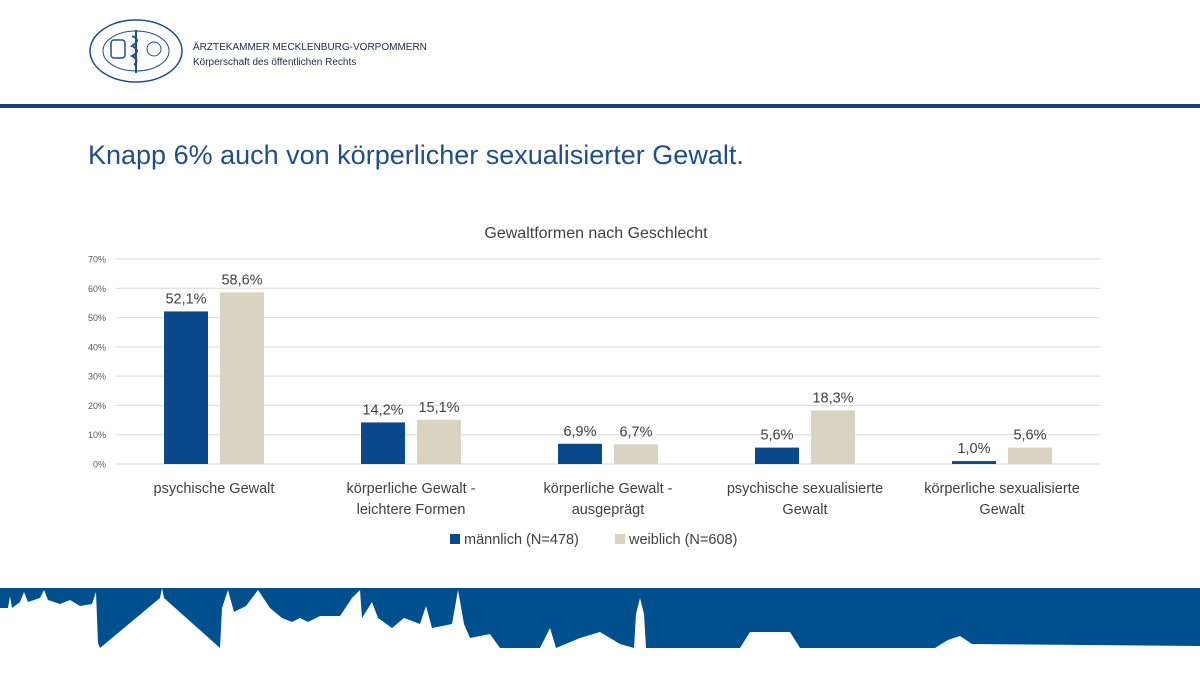  Describe the element at coordinates (310, 47) in the screenshot. I see `org-name: ÄRZTEKAMMER MECKLENBURG-VORPOMMERN` at that location.